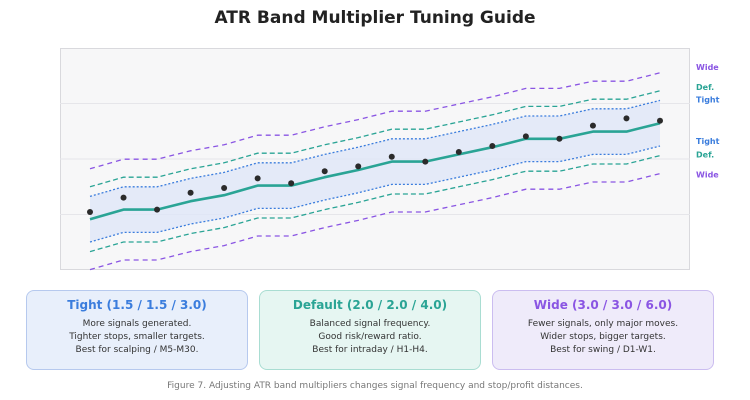  Describe the element at coordinates (370, 350) in the screenshot. I see `card-line: Best for intraday / H1-H4.` at that location.